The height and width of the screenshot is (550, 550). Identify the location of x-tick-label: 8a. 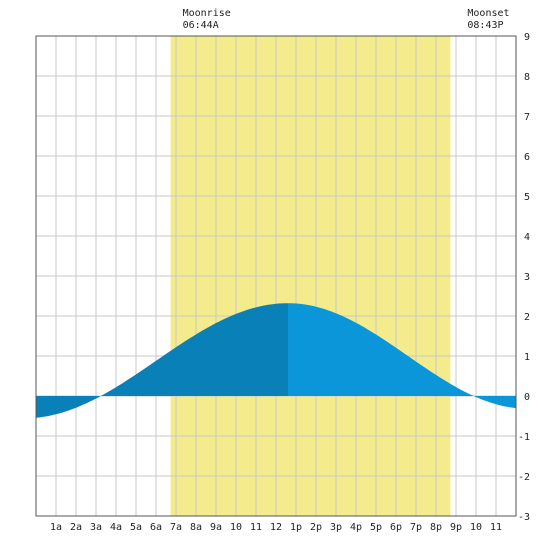
(196, 527).